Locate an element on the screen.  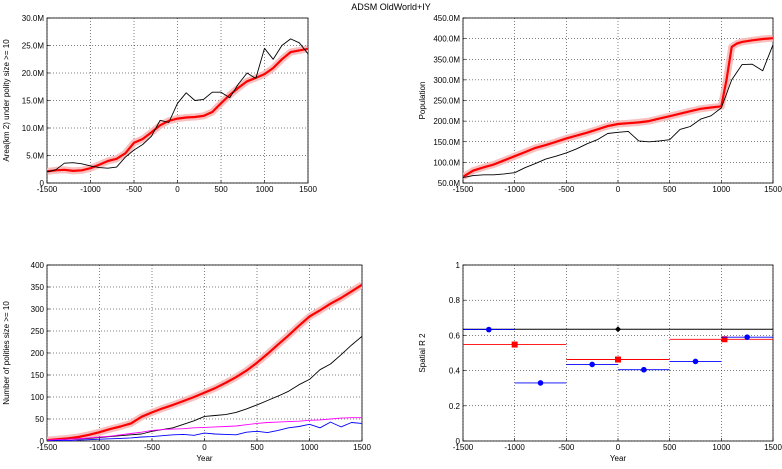
y-tick-label: 450.0M is located at coordinates (446, 18).